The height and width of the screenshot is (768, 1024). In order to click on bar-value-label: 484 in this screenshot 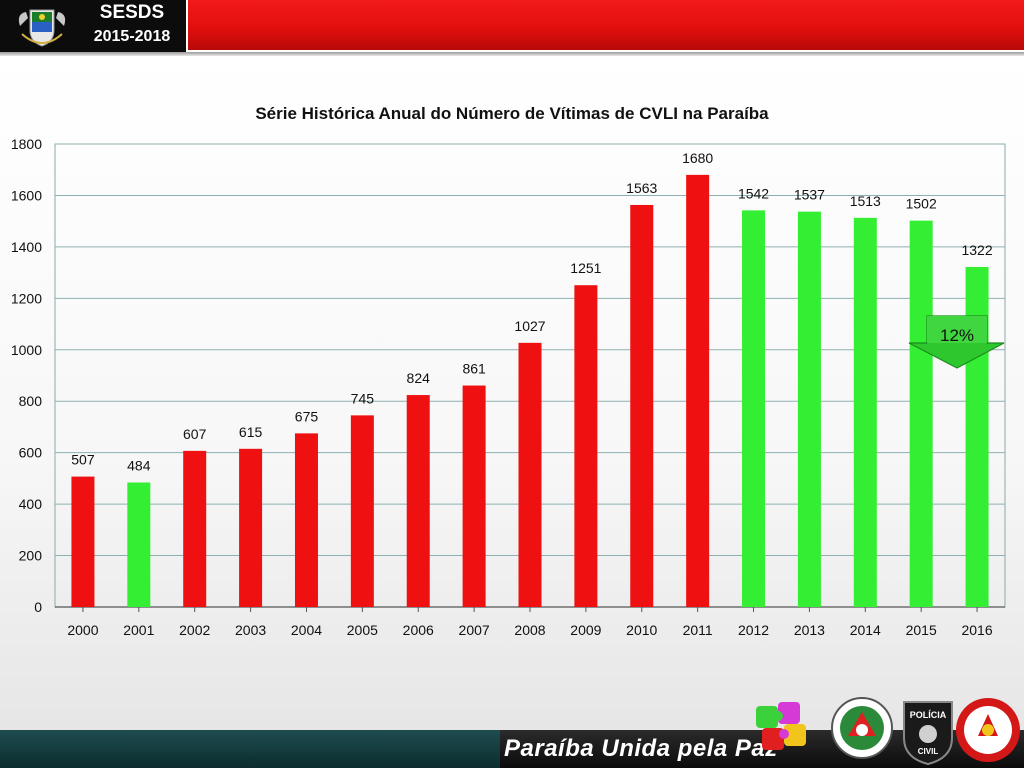, I will do `click(139, 466)`.